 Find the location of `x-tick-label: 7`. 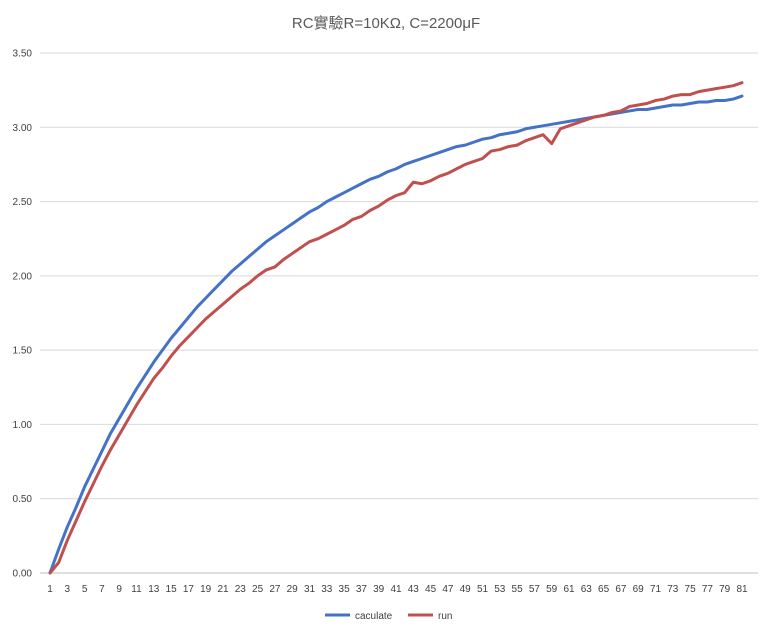

x-tick-label: 7 is located at coordinates (102, 589).